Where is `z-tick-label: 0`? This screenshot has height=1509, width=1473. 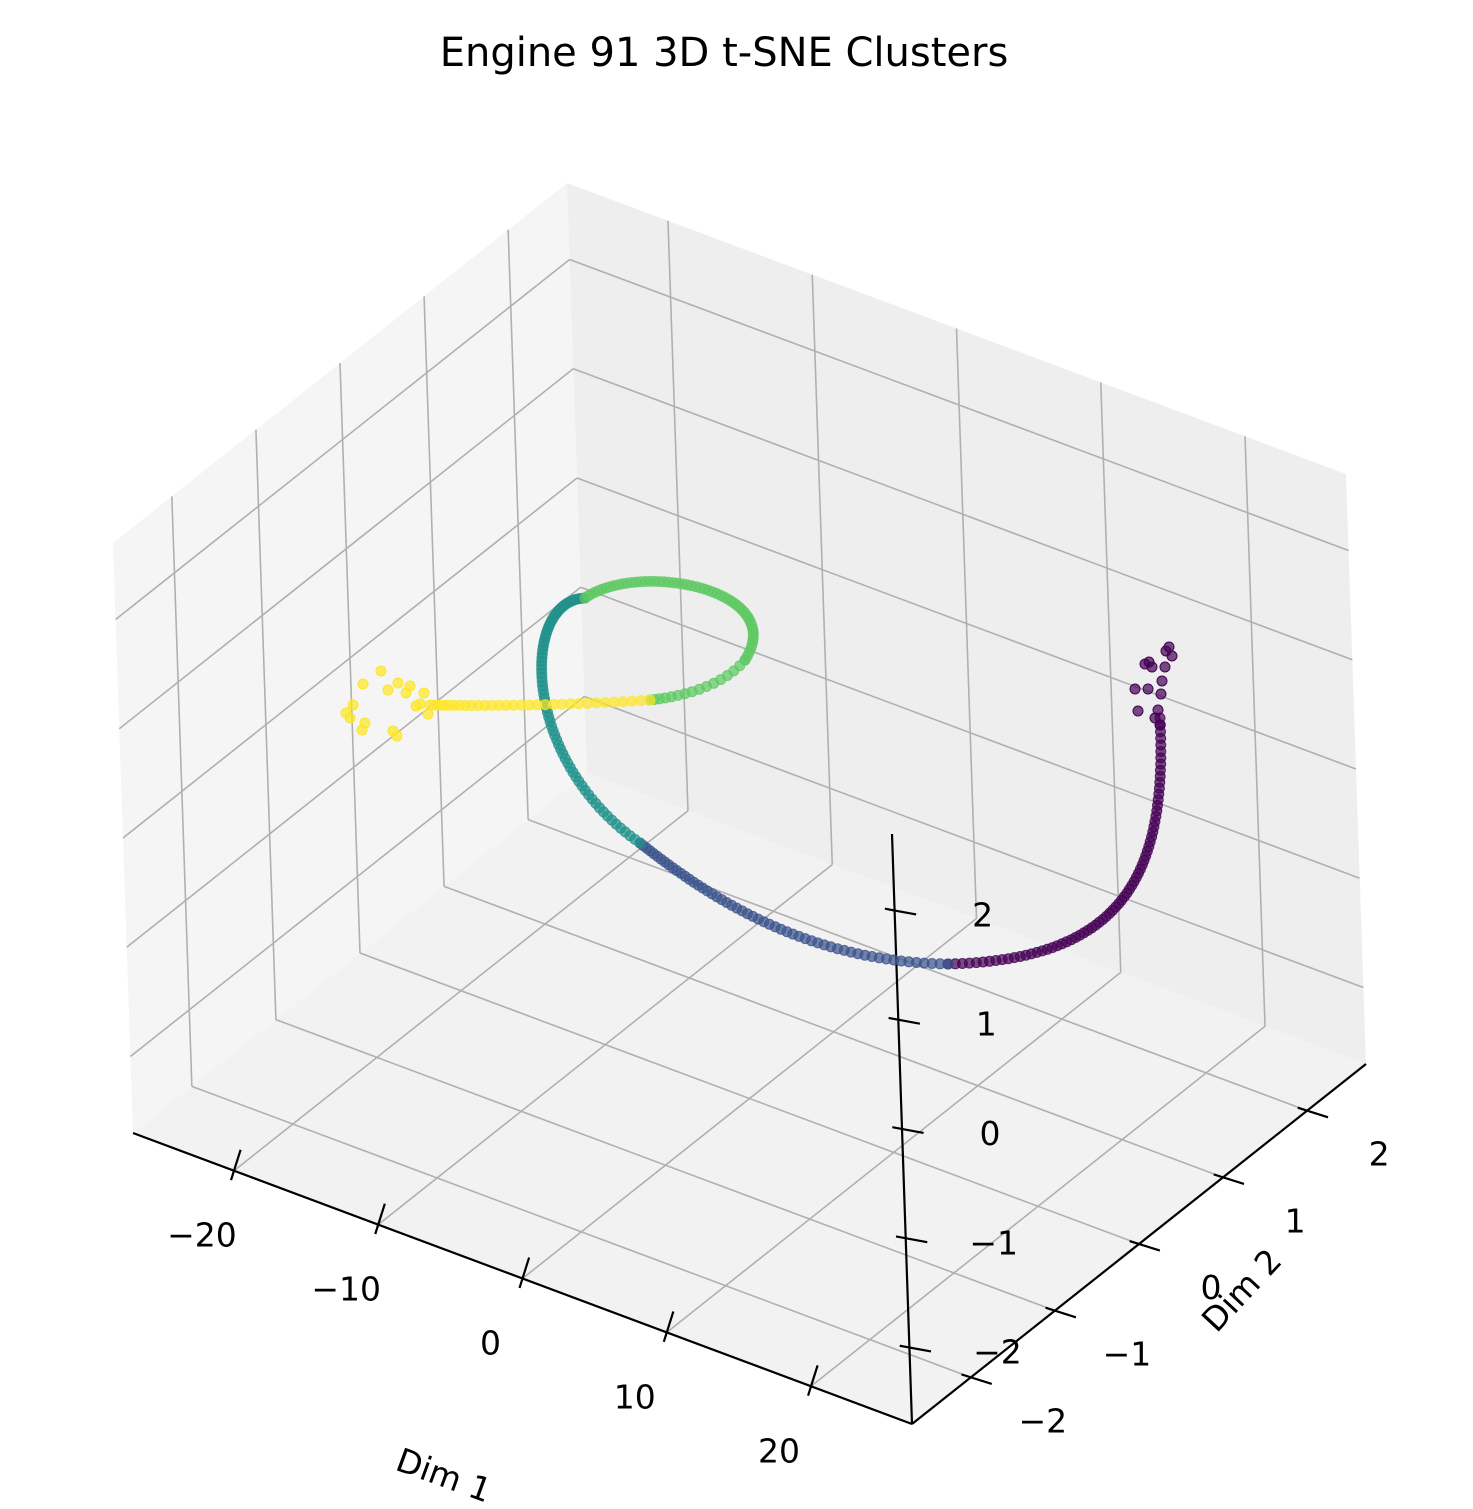 z-tick-label: 0 is located at coordinates (990, 1133).